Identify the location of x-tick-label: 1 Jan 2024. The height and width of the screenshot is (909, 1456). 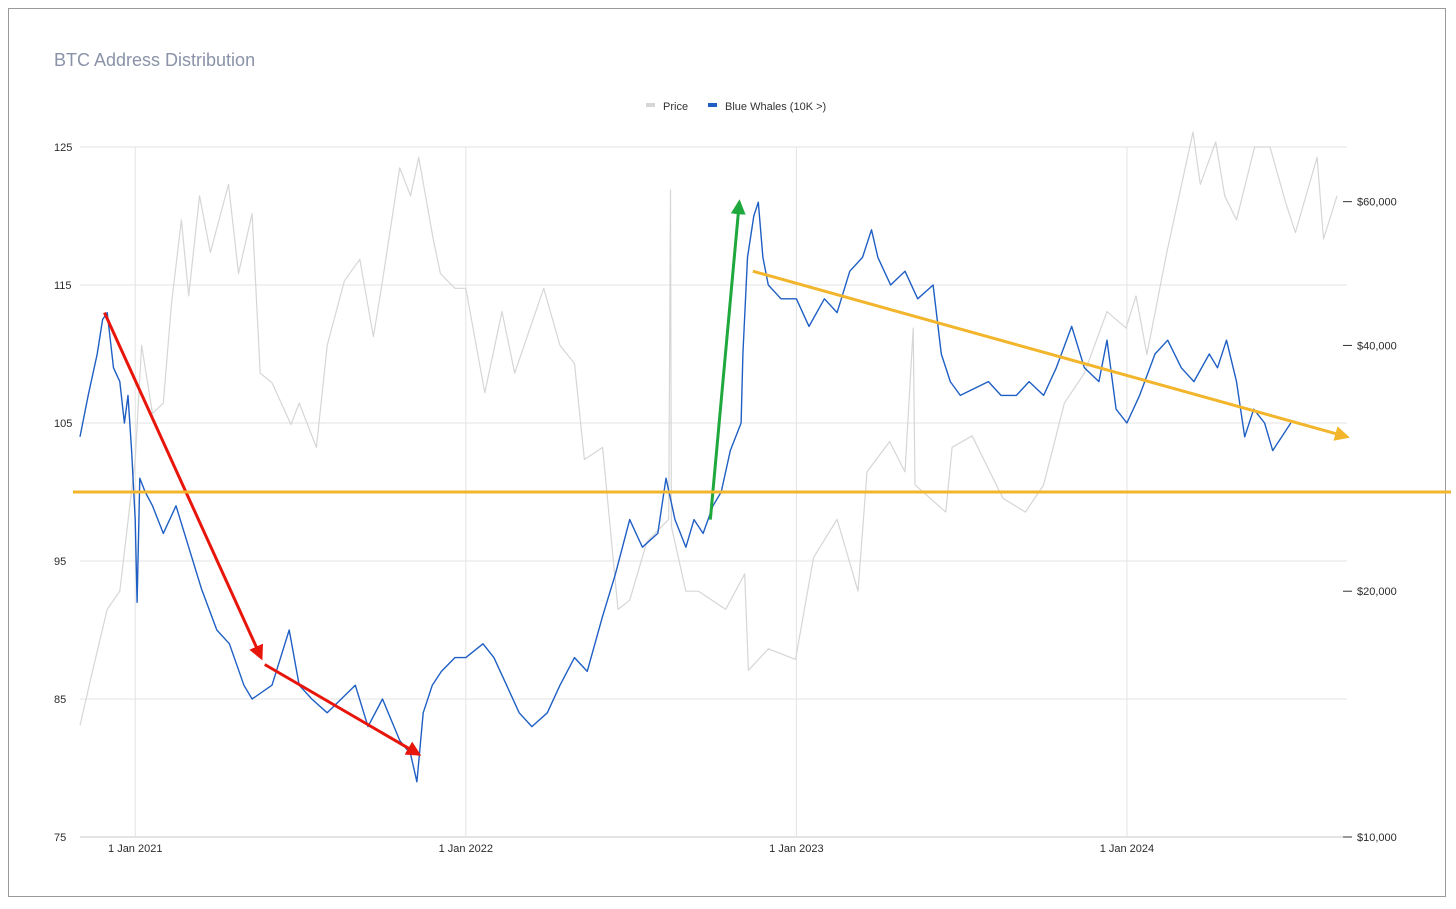
(1127, 849).